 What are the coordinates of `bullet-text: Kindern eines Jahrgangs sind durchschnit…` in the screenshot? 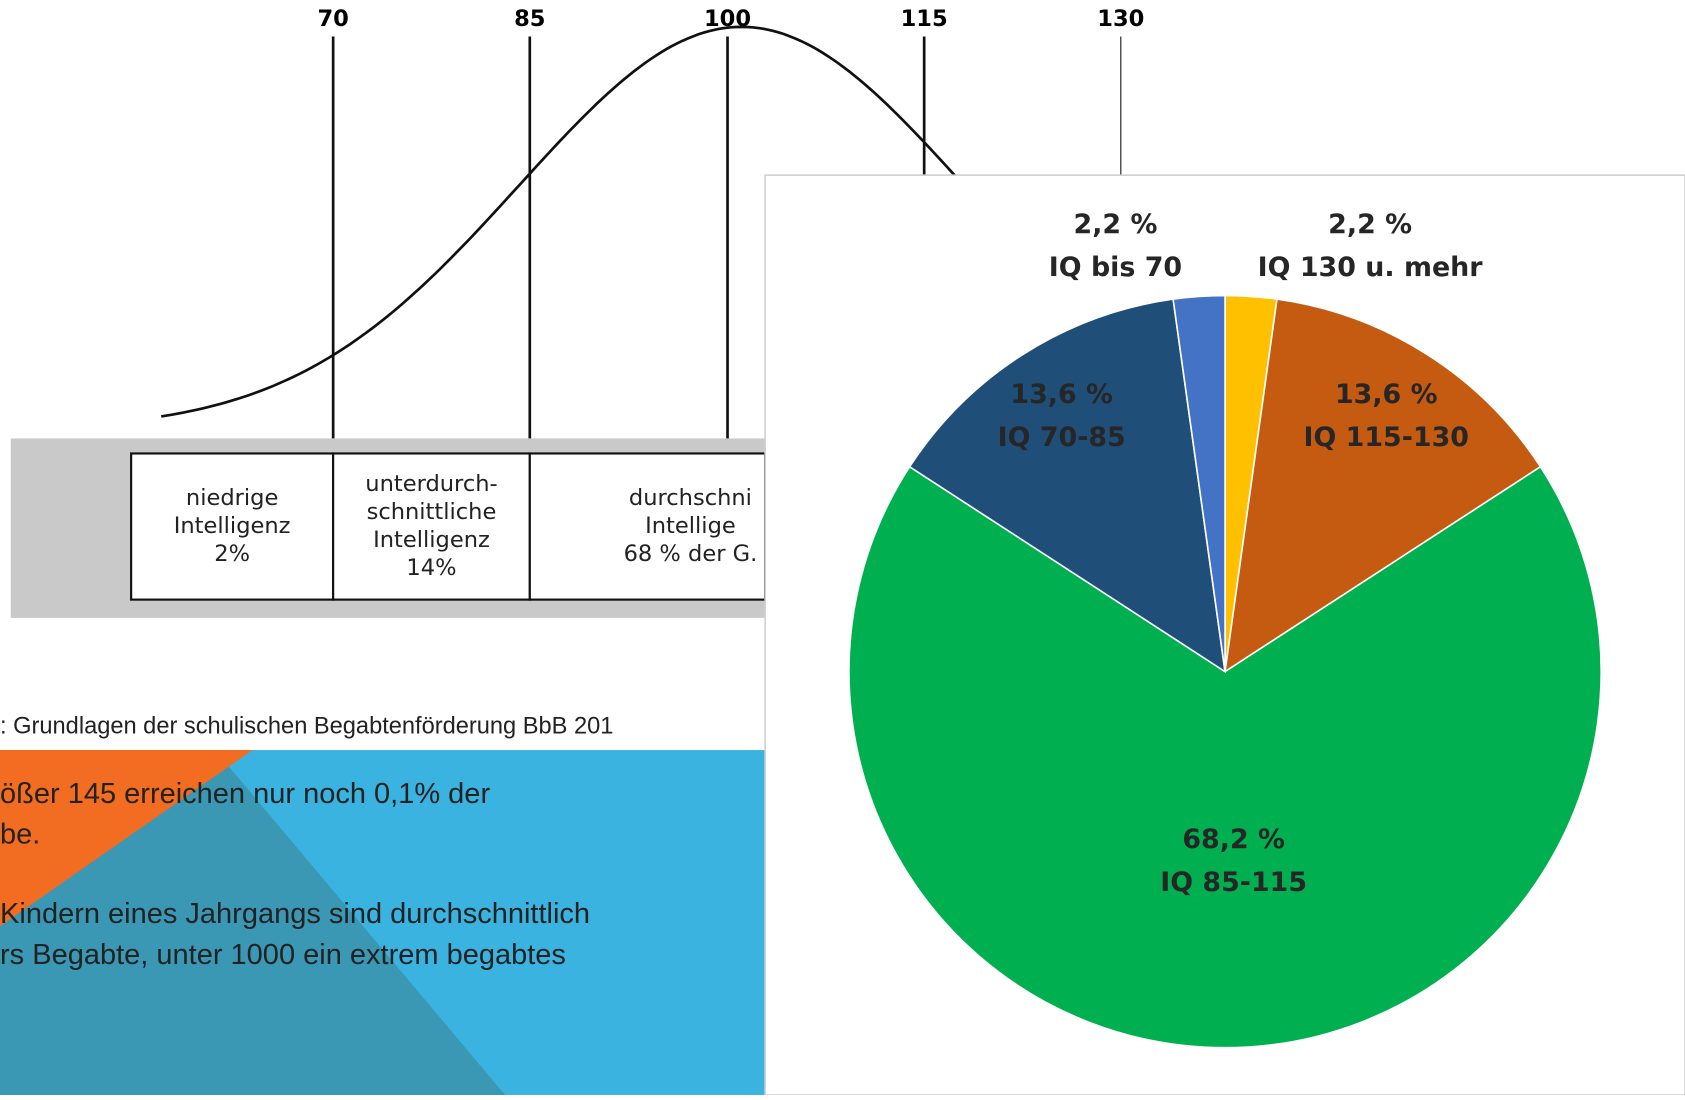 It's located at (295, 914).